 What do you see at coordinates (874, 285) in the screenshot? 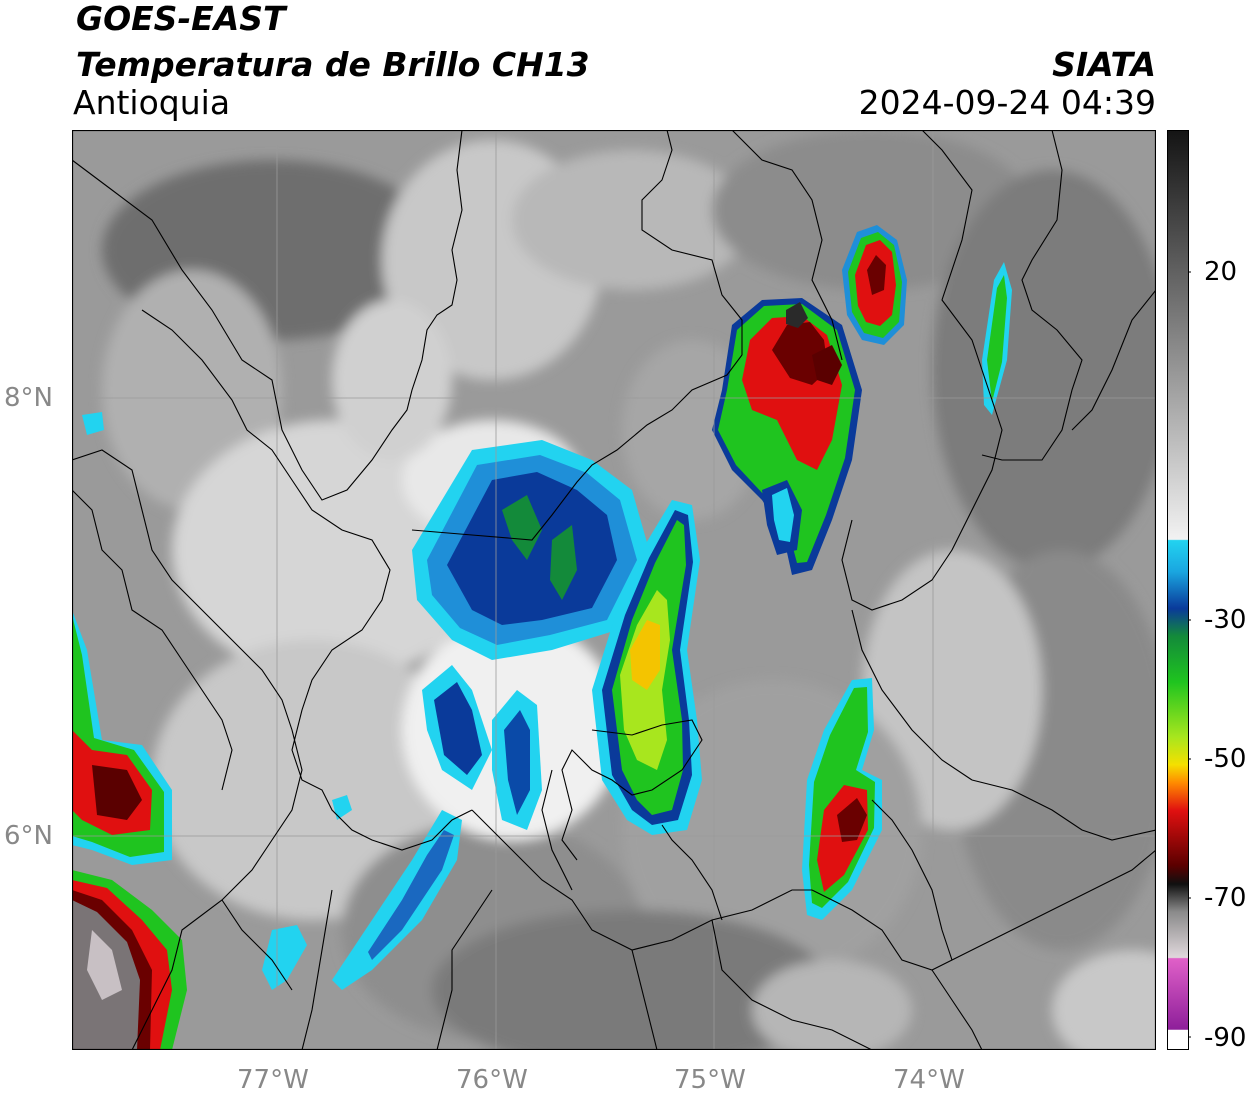
I see `convective-cell-small-red` at bounding box center [874, 285].